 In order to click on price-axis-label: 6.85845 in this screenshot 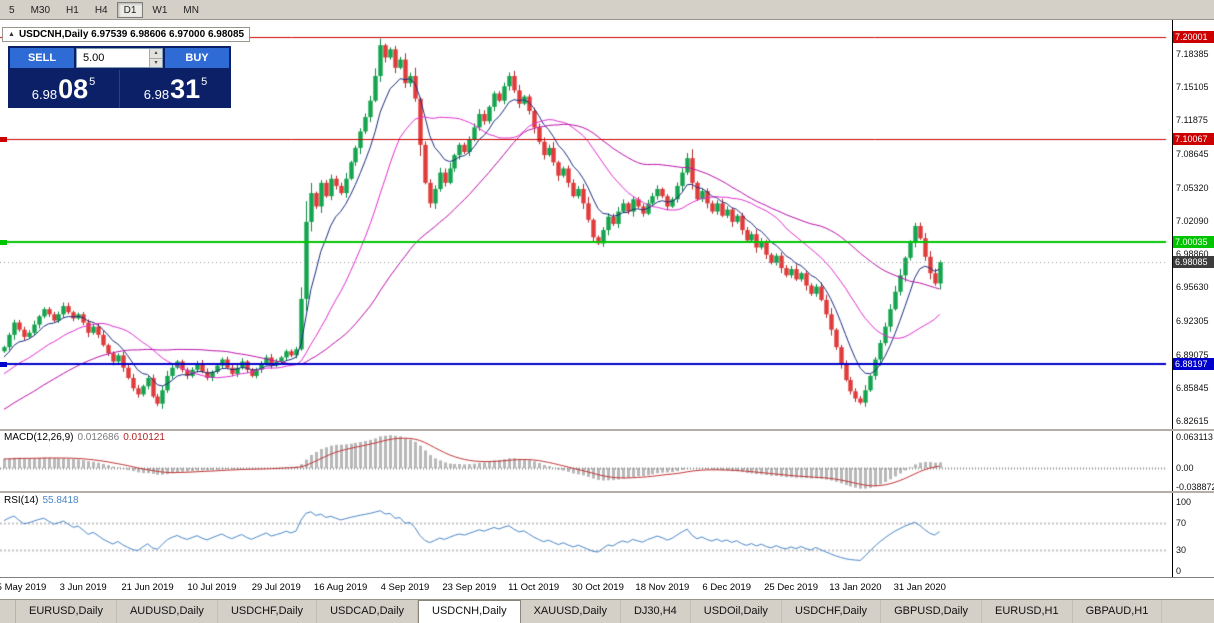, I will do `click(1192, 387)`.